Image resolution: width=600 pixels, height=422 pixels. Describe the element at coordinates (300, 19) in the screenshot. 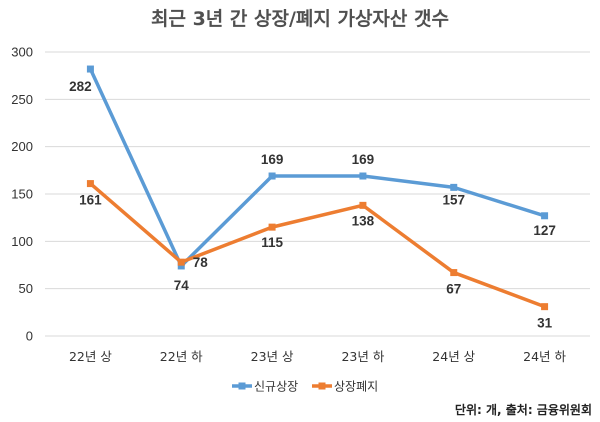

I see `chart-title: 최근 3년 간 상장/폐지 가상자산 갯수` at that location.